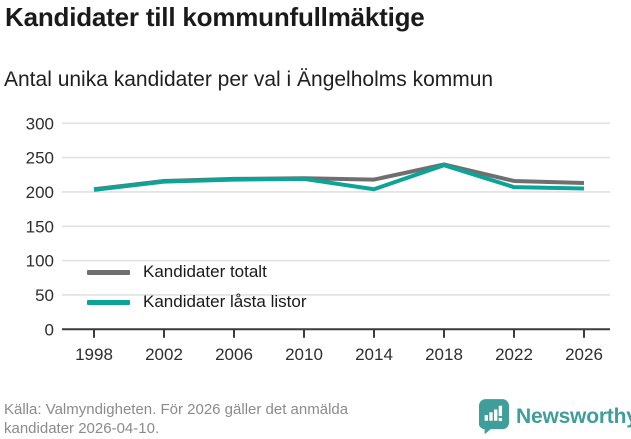 This screenshot has width=631, height=439. I want to click on x-axis-label: 2006, so click(234, 354).